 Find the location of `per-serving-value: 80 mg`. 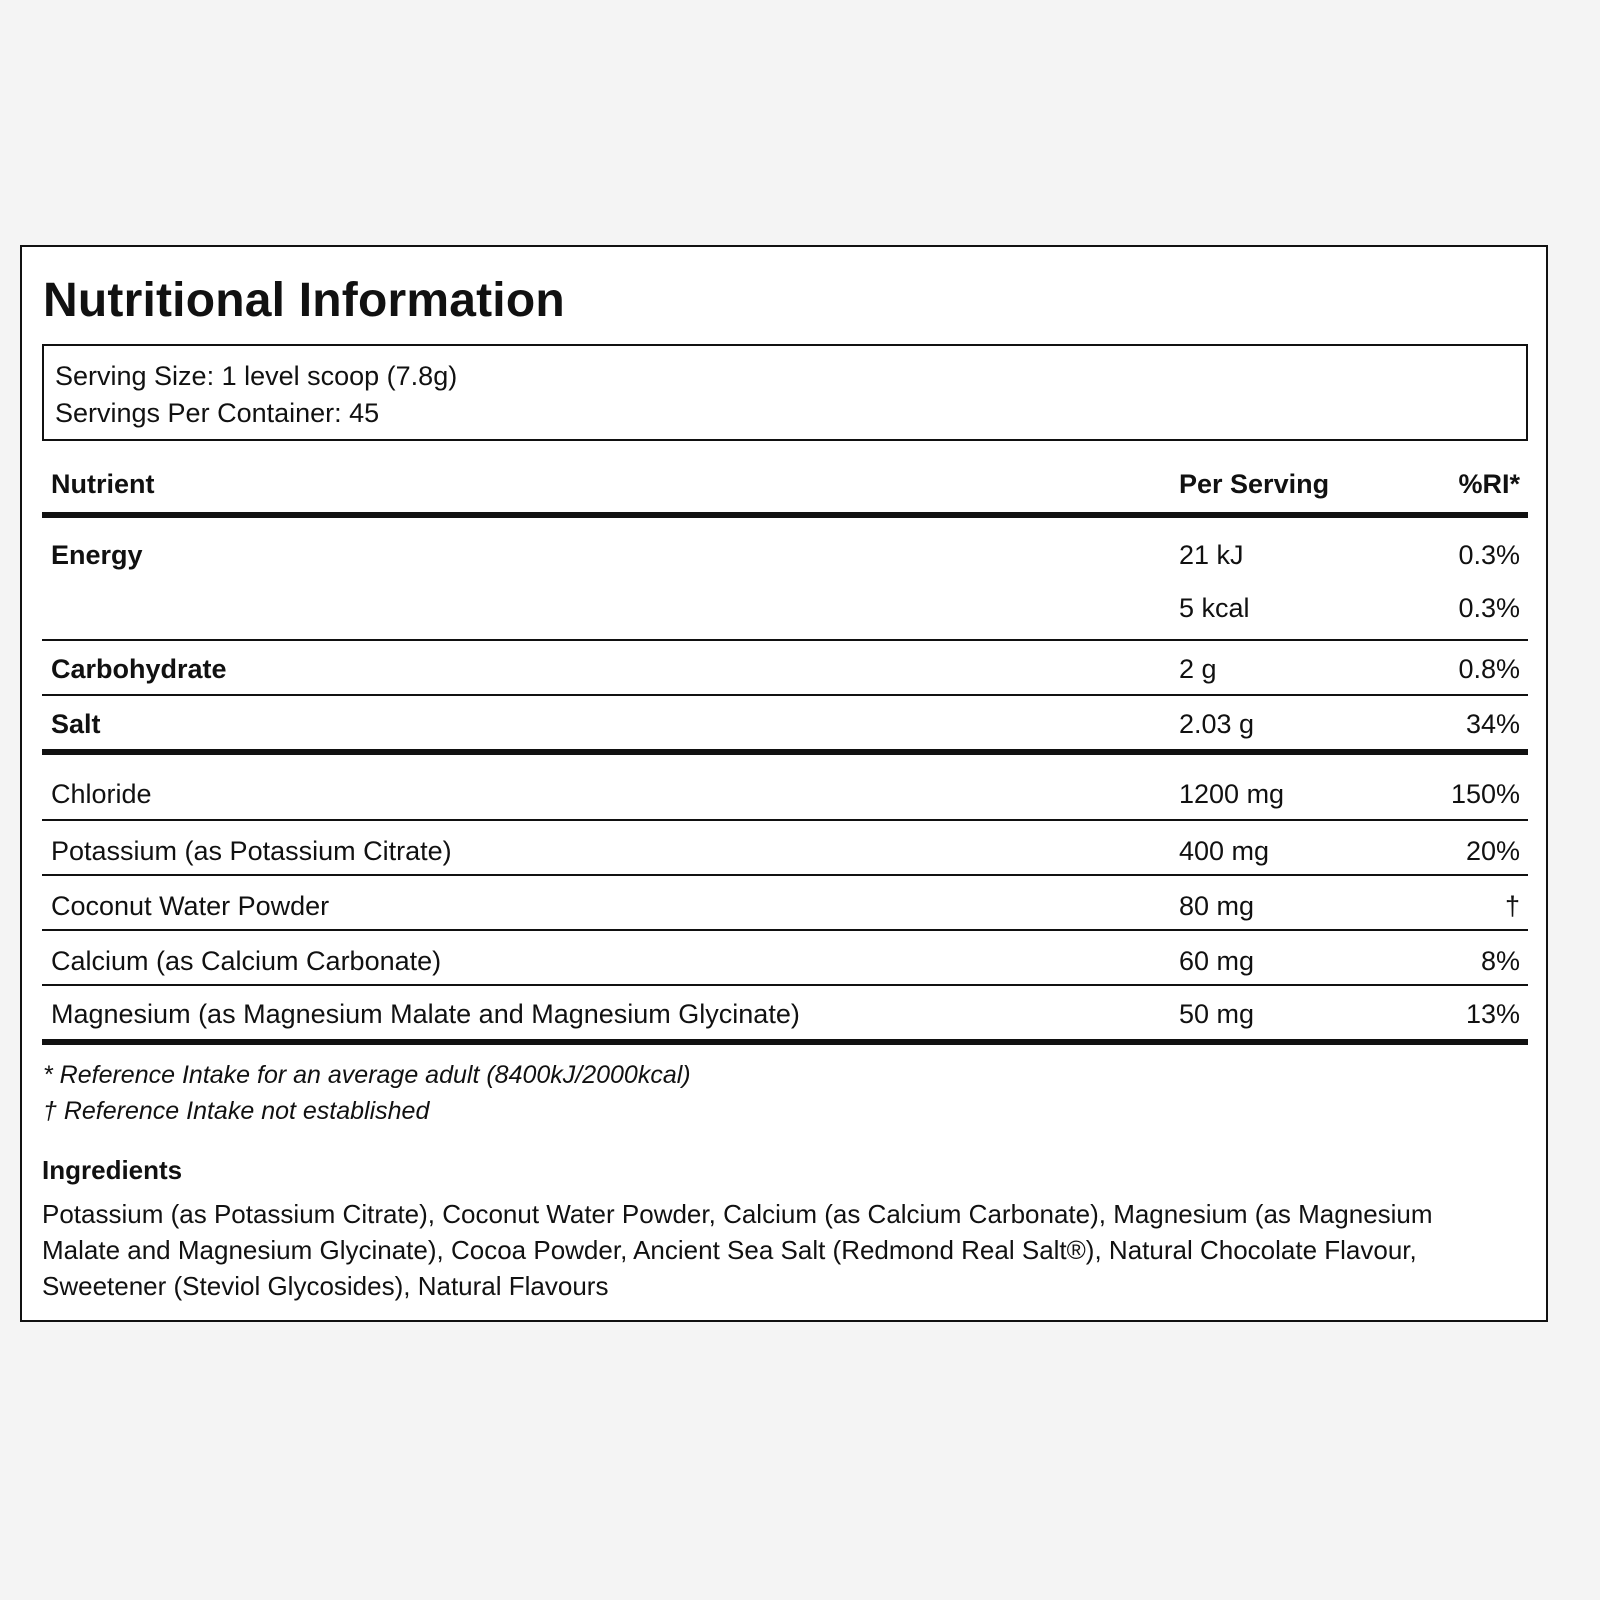

per-serving-value: 80 mg is located at coordinates (1217, 906).